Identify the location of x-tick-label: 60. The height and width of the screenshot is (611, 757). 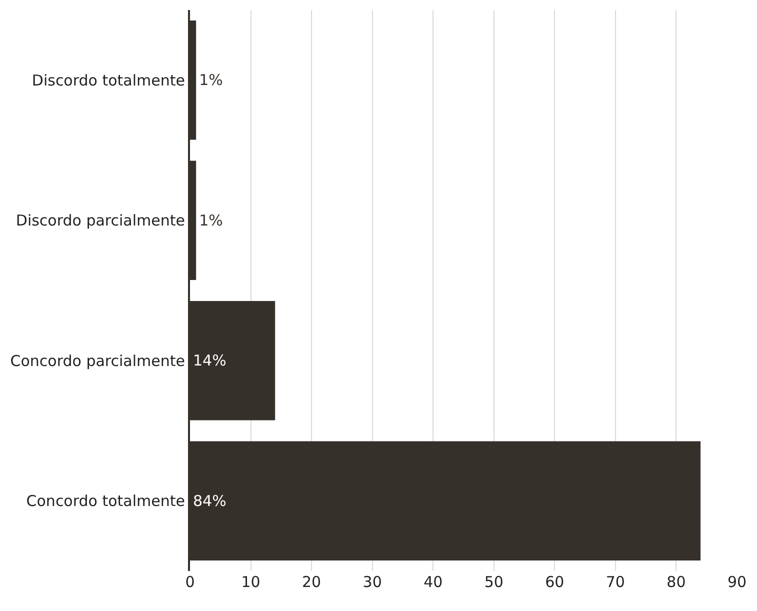
(554, 582).